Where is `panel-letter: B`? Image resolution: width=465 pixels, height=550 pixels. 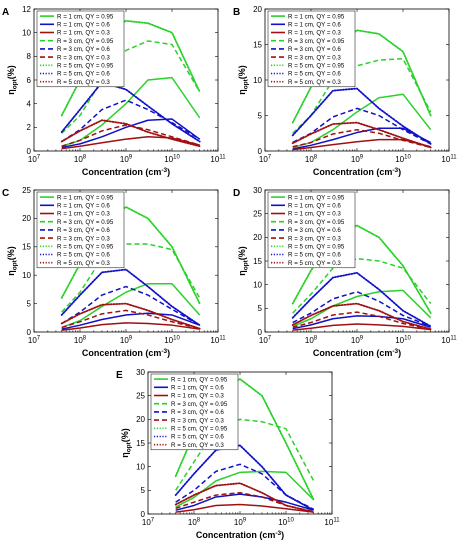 panel-letter: B is located at coordinates (236, 12).